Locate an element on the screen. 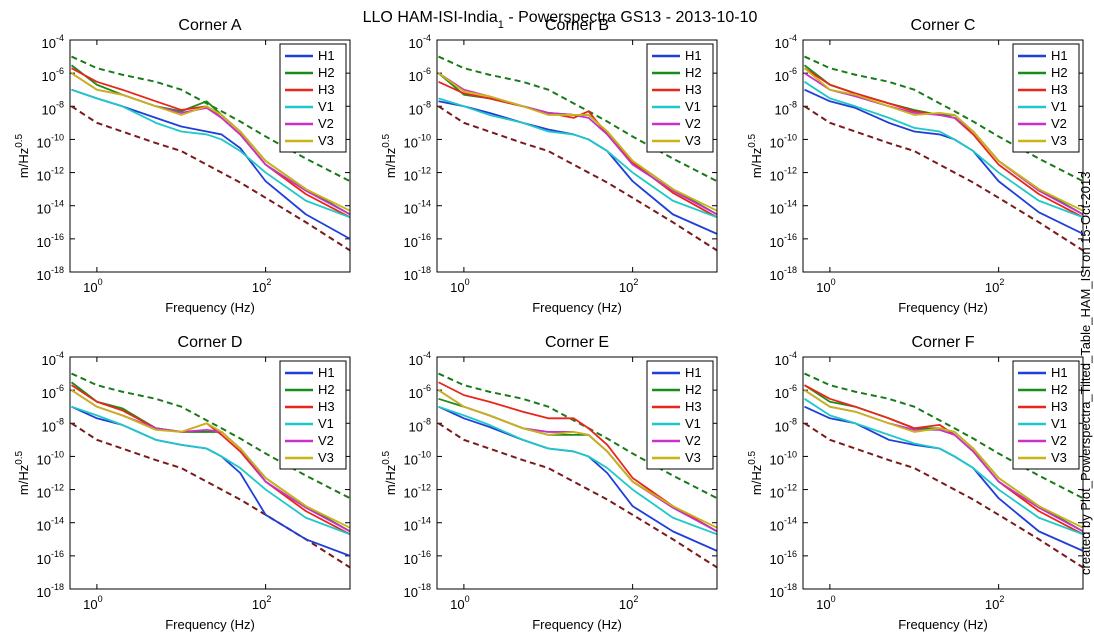  y-tick-exponent: -6 is located at coordinates (60, 388).